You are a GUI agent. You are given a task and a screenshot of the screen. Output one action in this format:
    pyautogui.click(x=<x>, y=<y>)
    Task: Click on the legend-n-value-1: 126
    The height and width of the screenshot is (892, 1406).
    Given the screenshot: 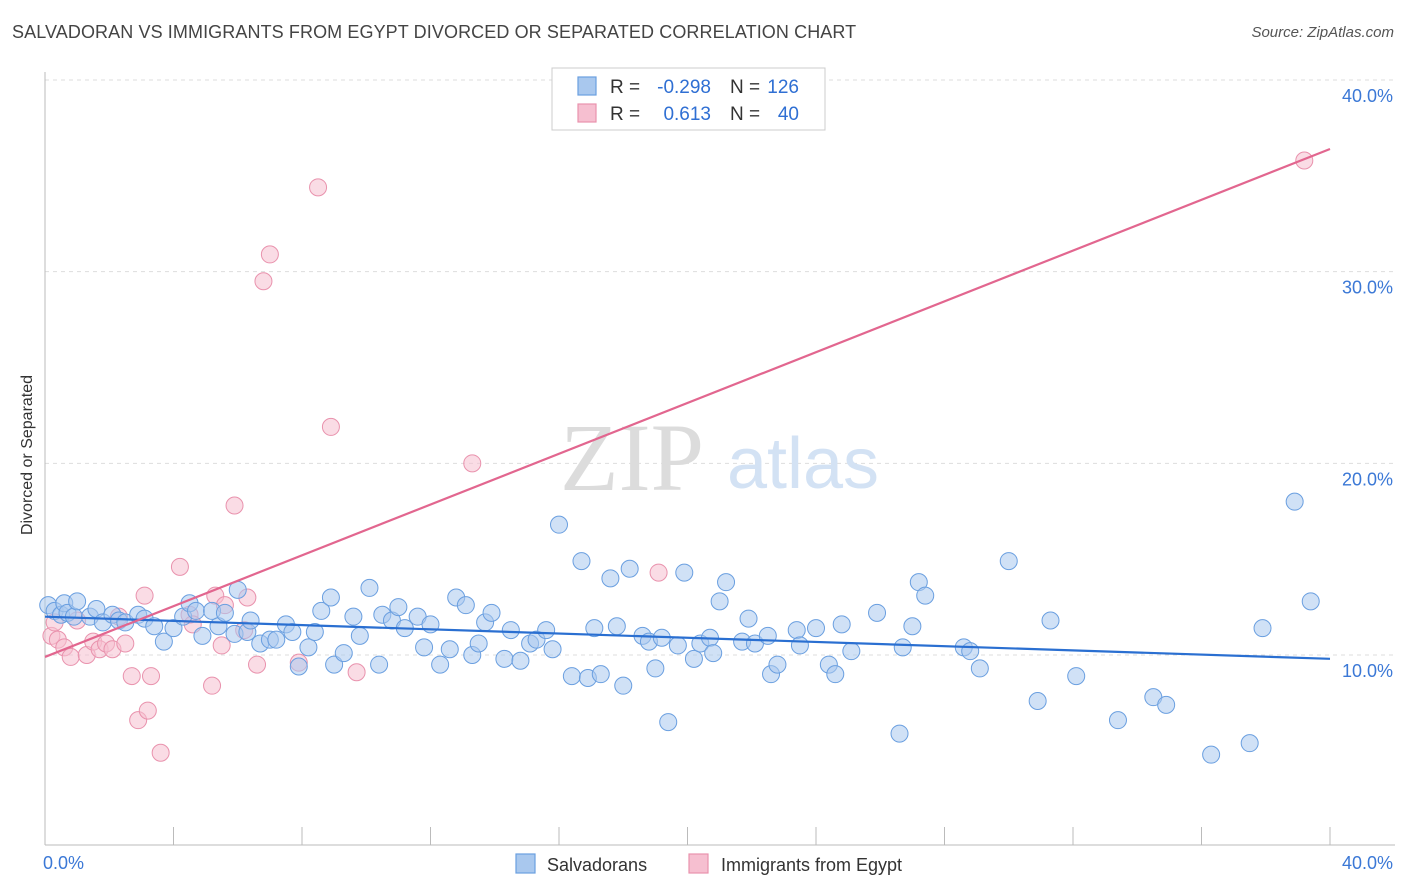 What is the action you would take?
    pyautogui.click(x=783, y=87)
    